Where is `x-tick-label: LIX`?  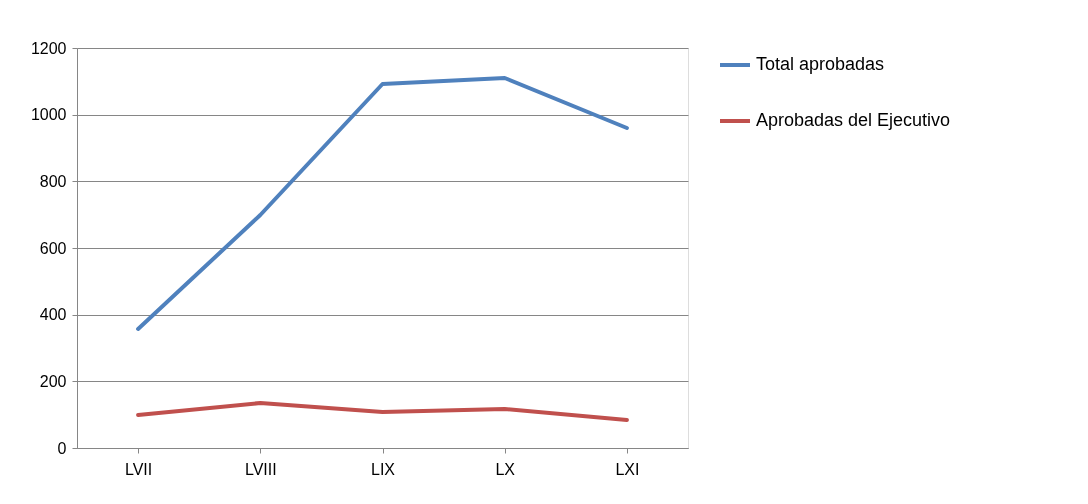
x-tick-label: LIX is located at coordinates (383, 469).